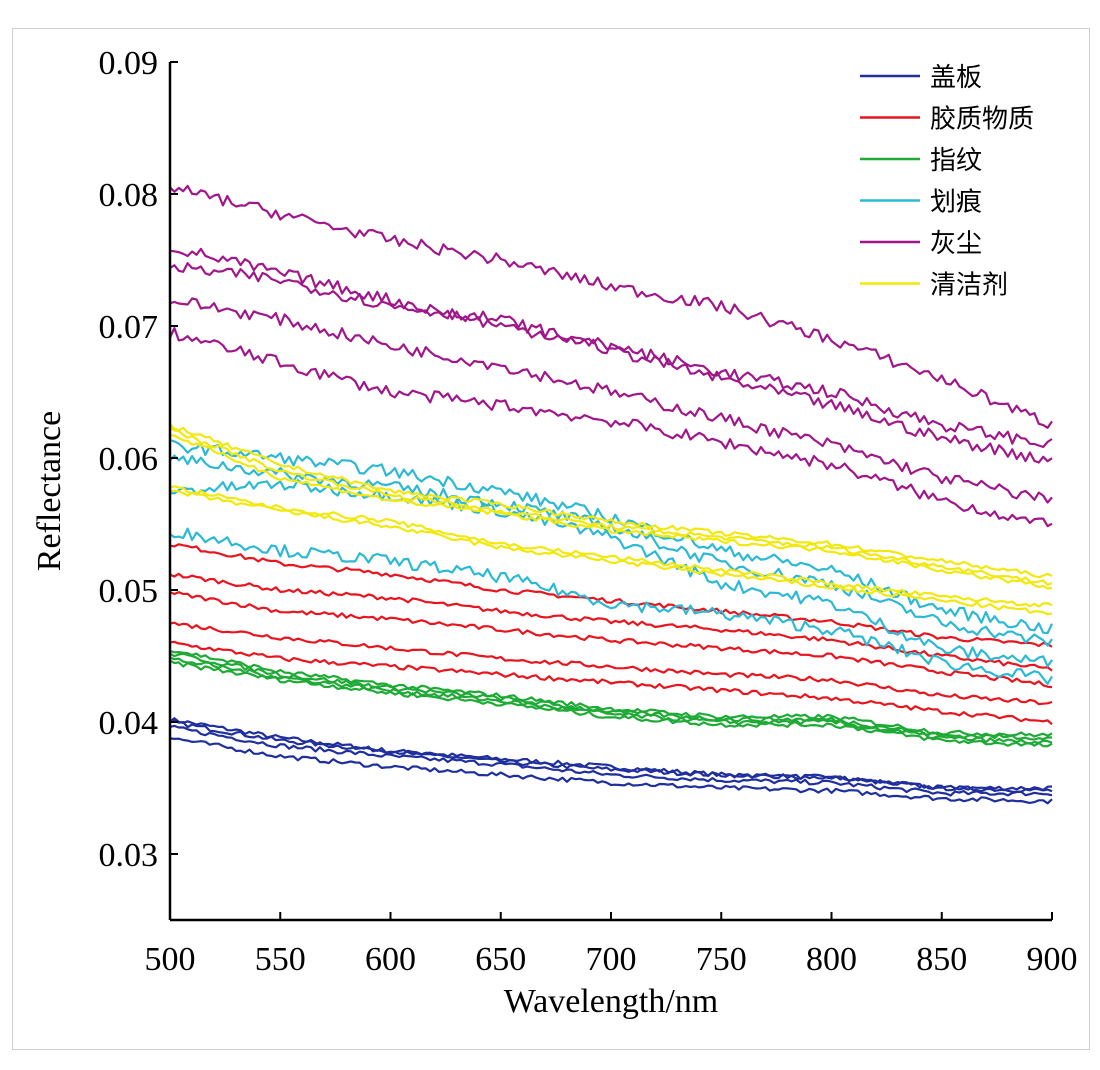 This screenshot has width=1100, height=1070. What do you see at coordinates (721, 959) in the screenshot?
I see `x-tick-label: 750` at bounding box center [721, 959].